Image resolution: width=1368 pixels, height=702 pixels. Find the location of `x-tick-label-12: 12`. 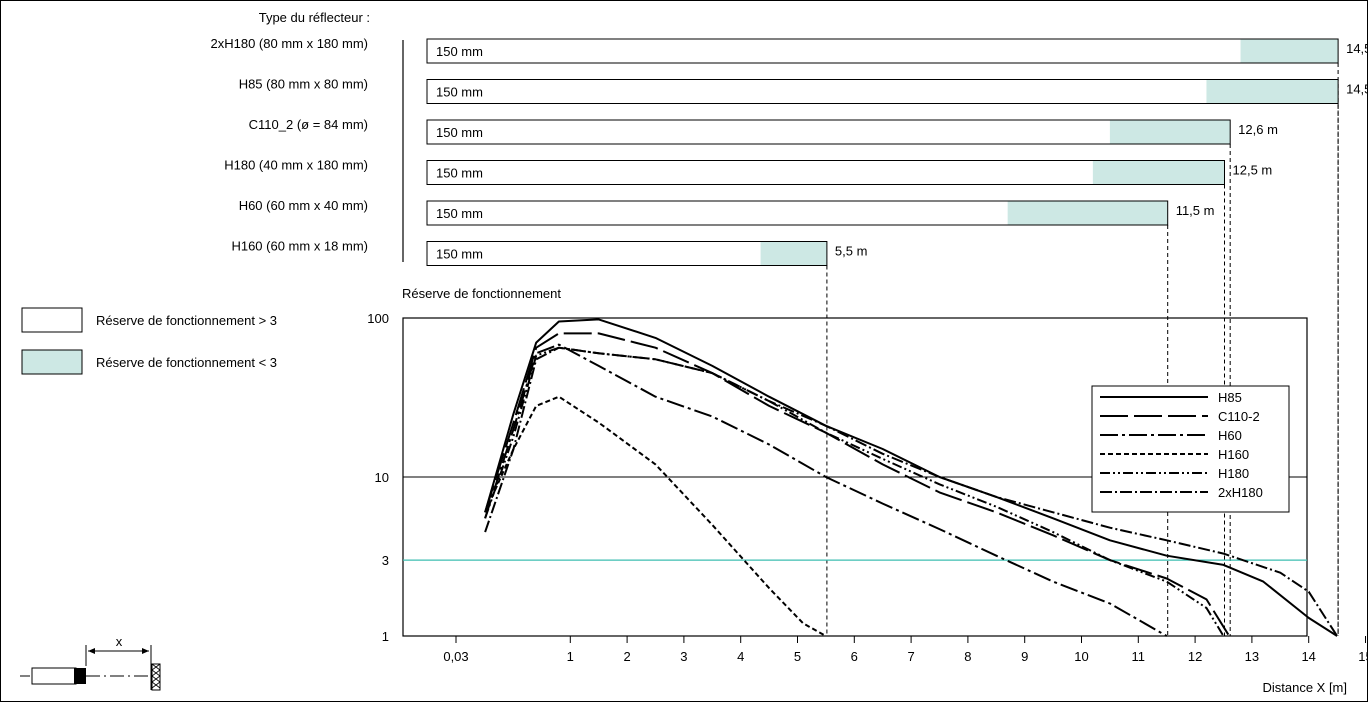

x-tick-label-12: 12 is located at coordinates (1195, 656).